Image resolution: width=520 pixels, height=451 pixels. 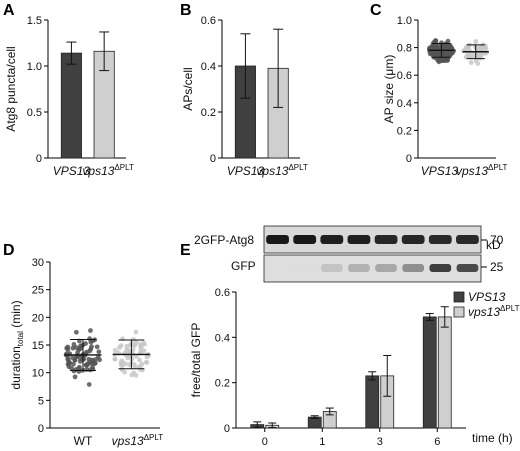 I want to click on chart-d-x-label-1-text: vps13, so click(x=128, y=441).